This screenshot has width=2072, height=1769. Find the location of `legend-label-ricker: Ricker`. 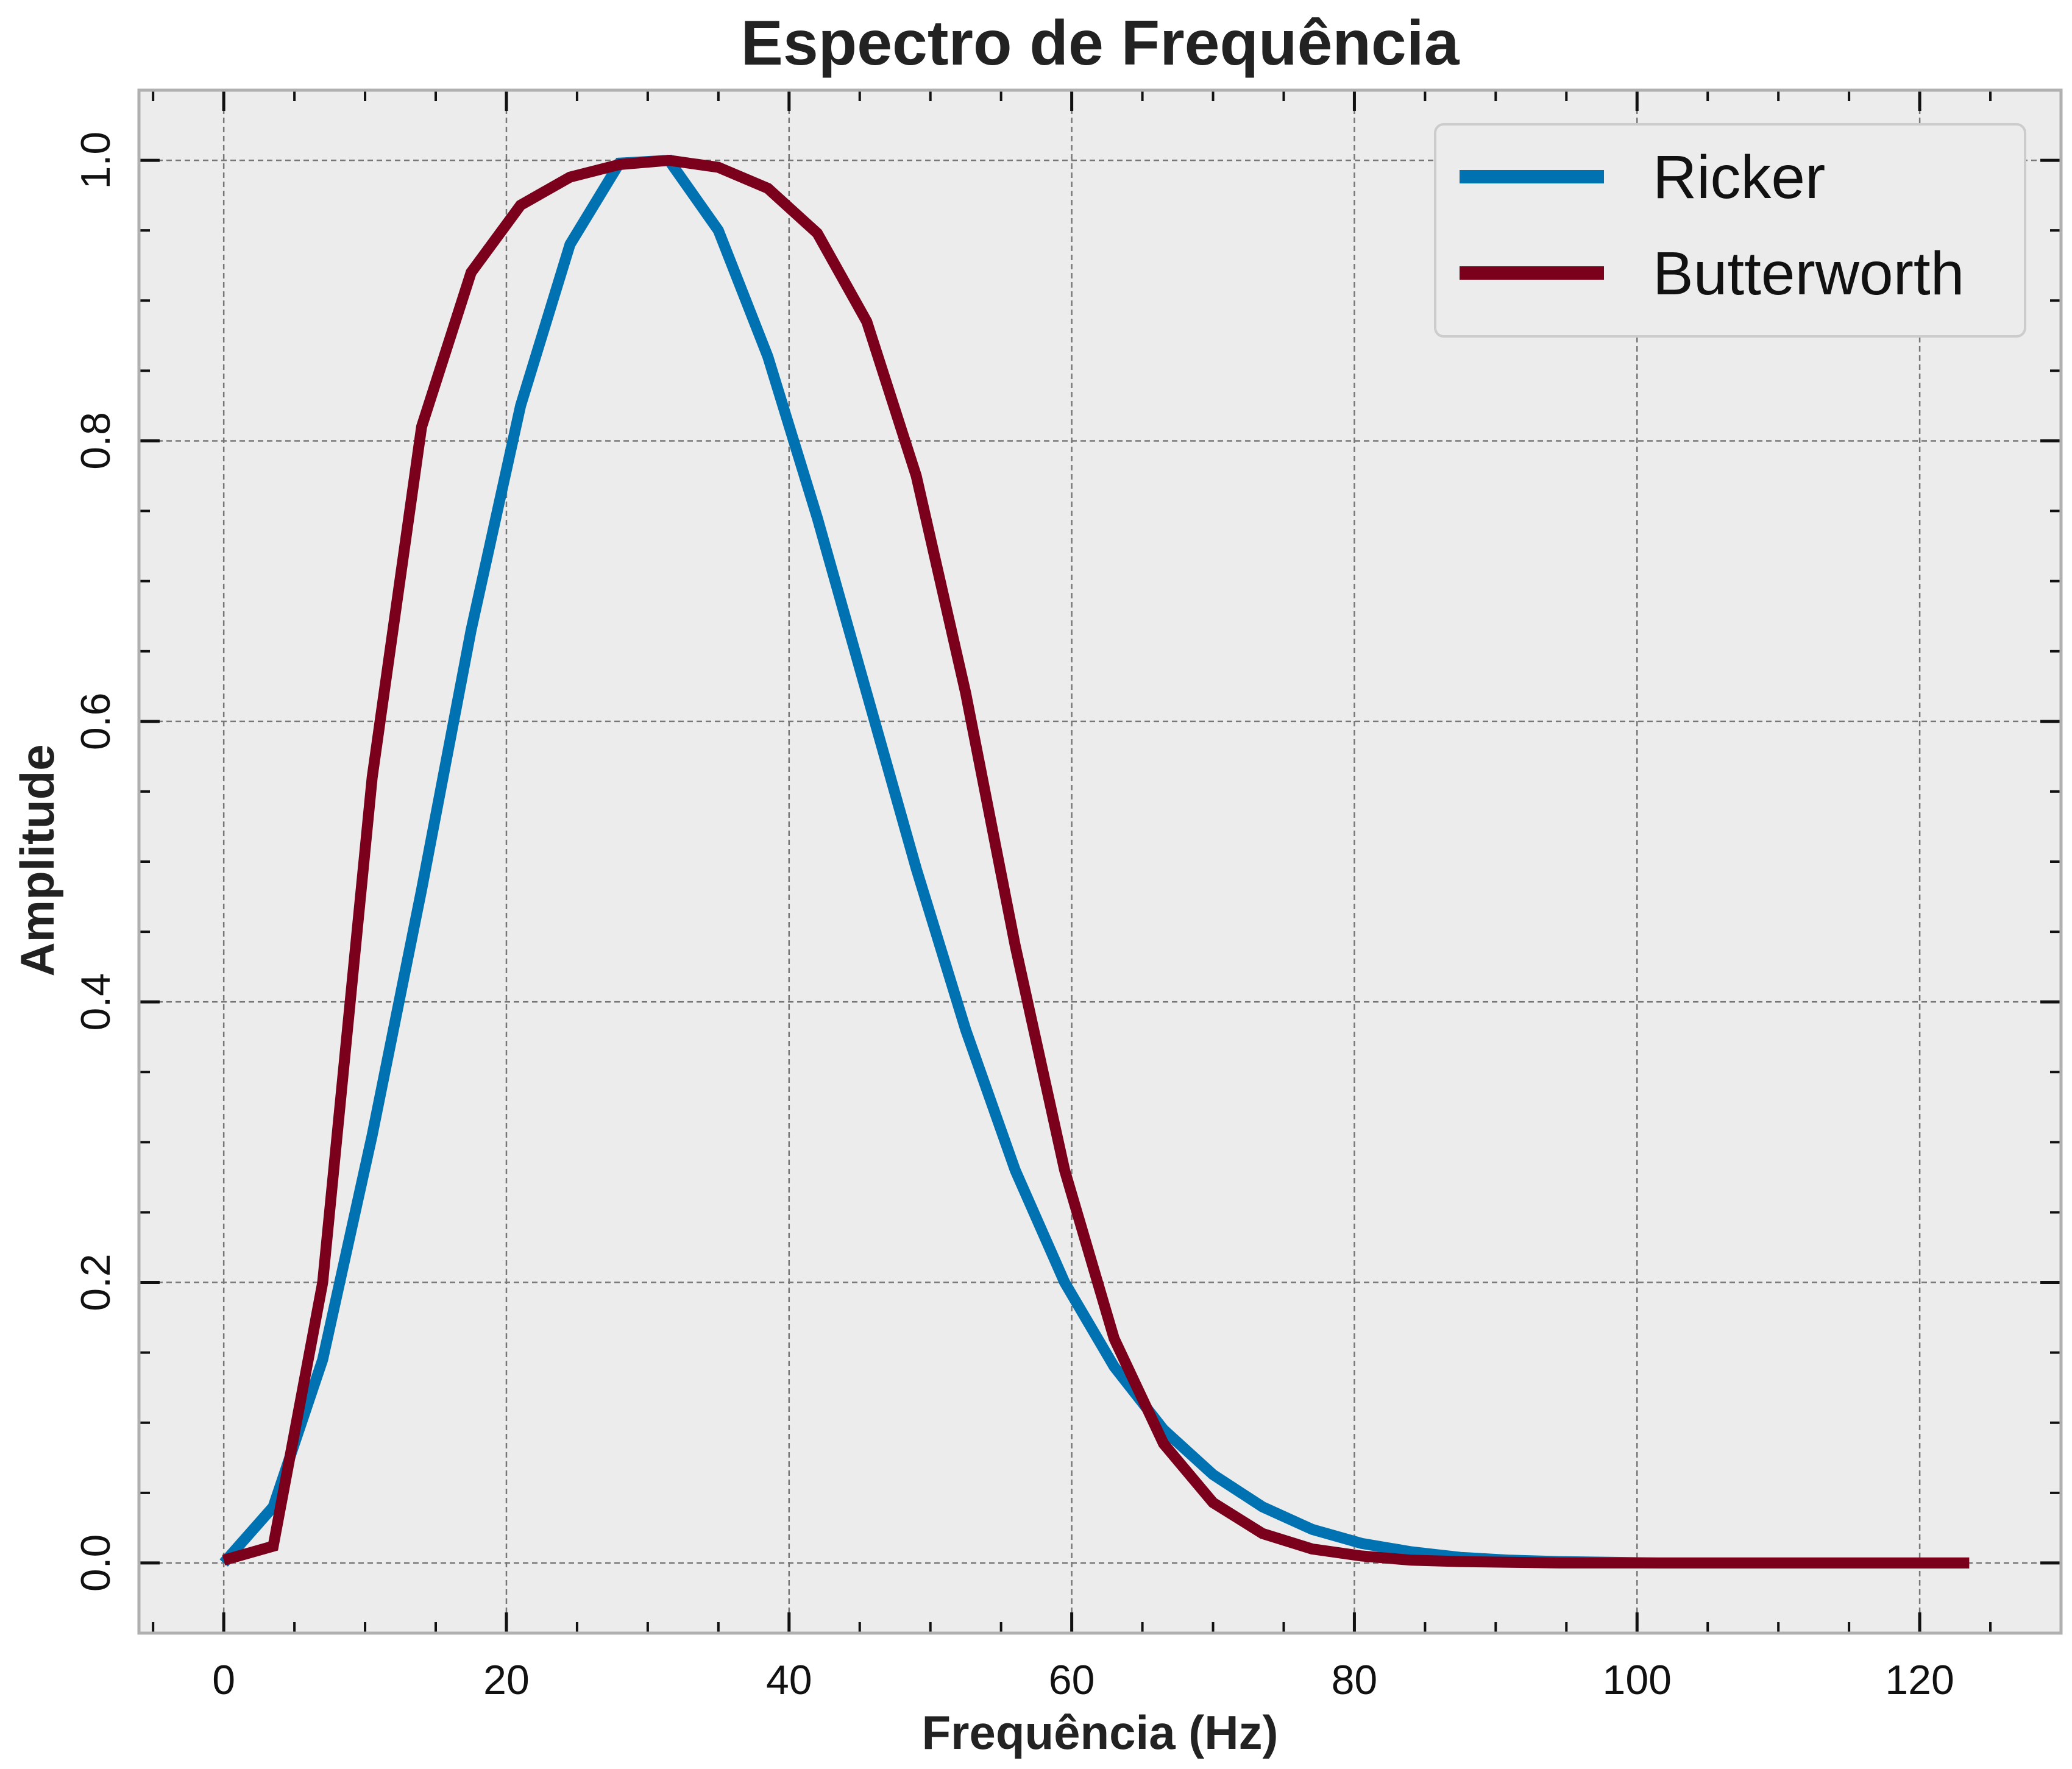

legend-label-ricker: Ricker is located at coordinates (1739, 177).